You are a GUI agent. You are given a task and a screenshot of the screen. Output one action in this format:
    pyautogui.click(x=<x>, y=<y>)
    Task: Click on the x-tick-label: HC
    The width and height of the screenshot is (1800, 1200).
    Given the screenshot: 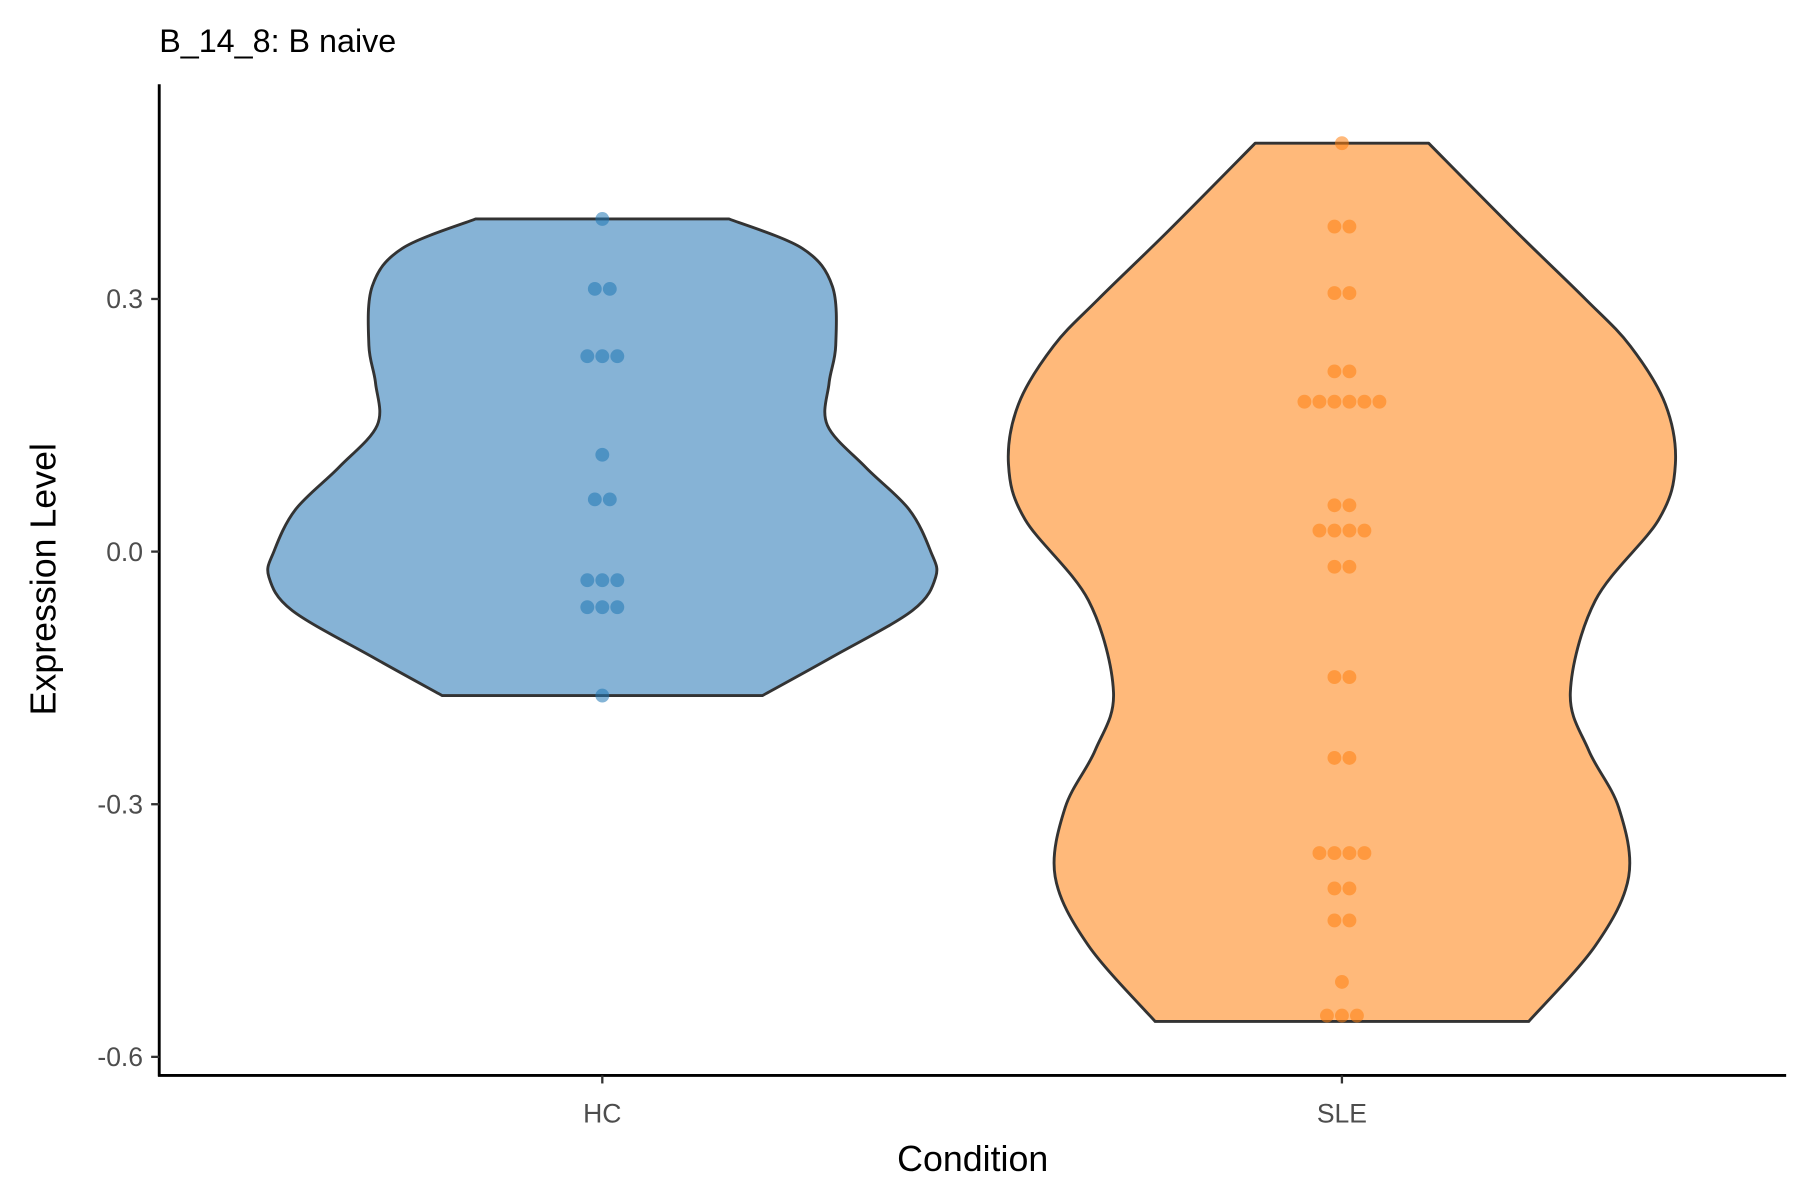 What is the action you would take?
    pyautogui.click(x=602, y=1114)
    